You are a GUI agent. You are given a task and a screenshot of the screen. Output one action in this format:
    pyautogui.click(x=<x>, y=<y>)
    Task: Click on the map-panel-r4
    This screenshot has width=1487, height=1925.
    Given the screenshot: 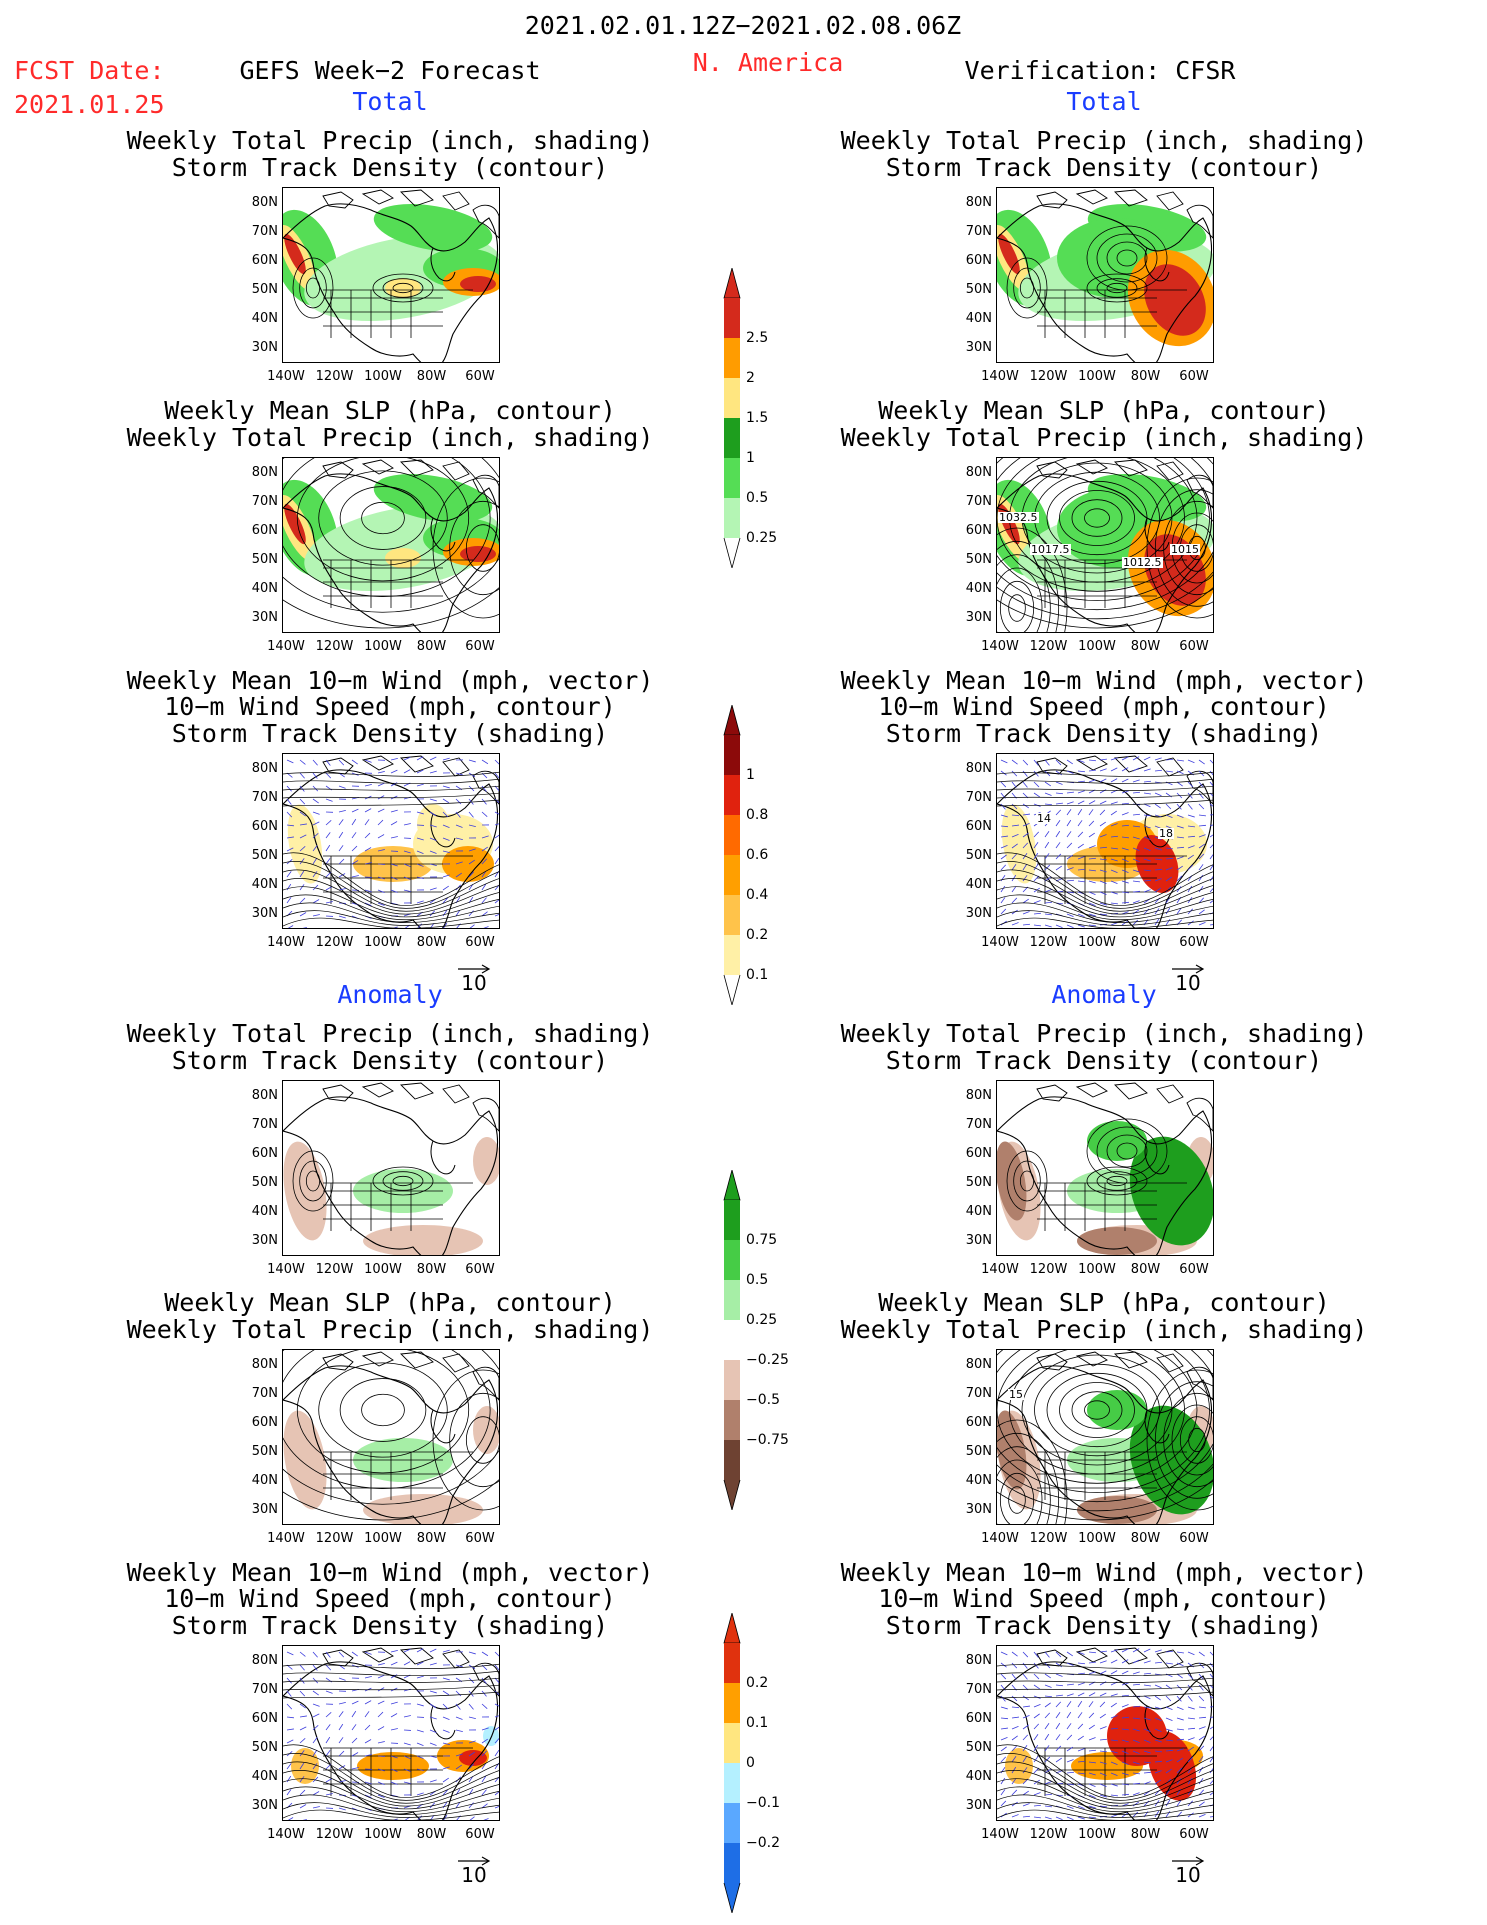 What is the action you would take?
    pyautogui.click(x=1105, y=1168)
    